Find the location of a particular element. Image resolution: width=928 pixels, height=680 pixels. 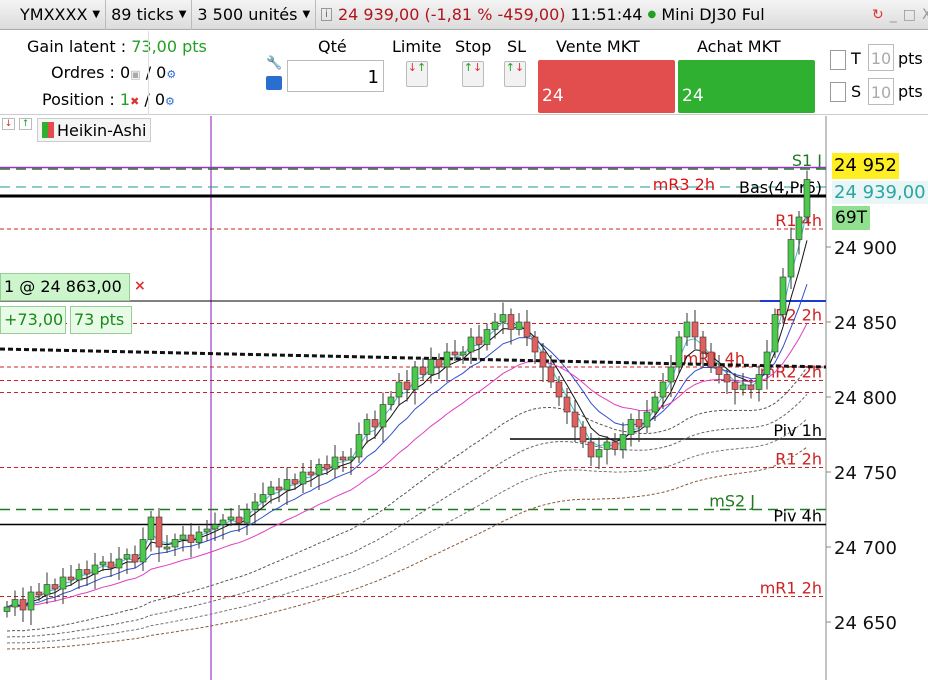

close-position-icon: ✖ is located at coordinates (135, 101).